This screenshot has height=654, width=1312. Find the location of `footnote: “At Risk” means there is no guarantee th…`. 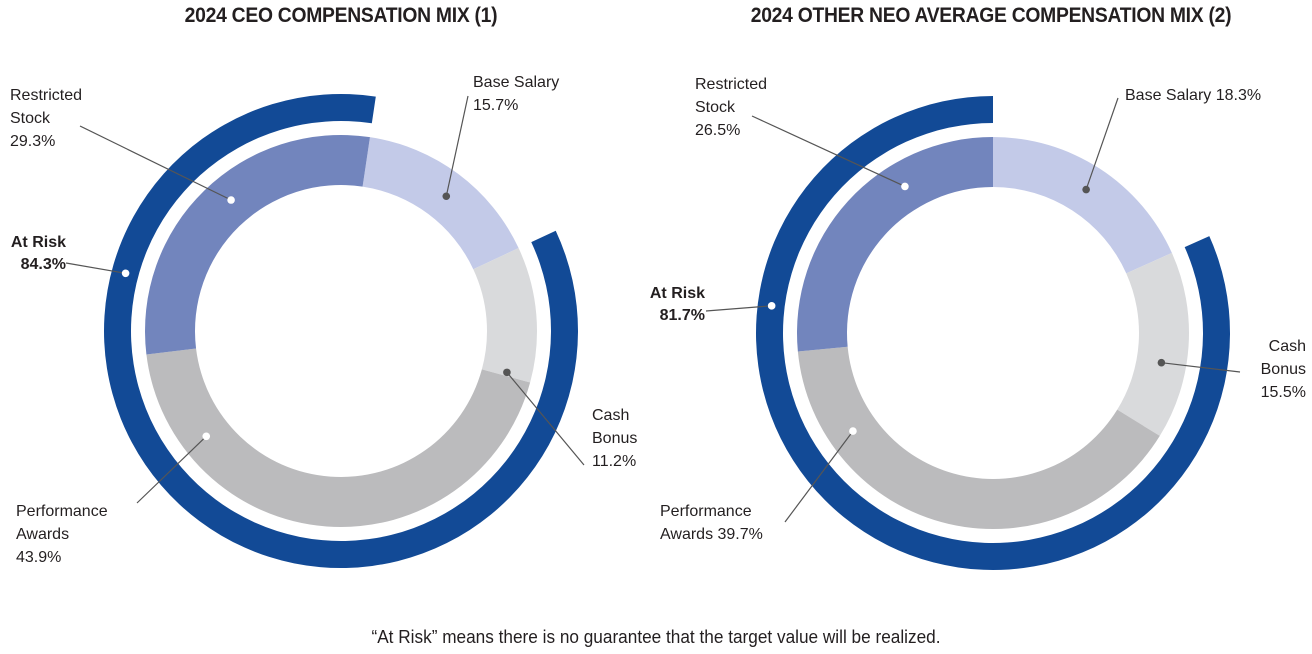

footnote: “At Risk” means there is no guarantee th… is located at coordinates (656, 636).